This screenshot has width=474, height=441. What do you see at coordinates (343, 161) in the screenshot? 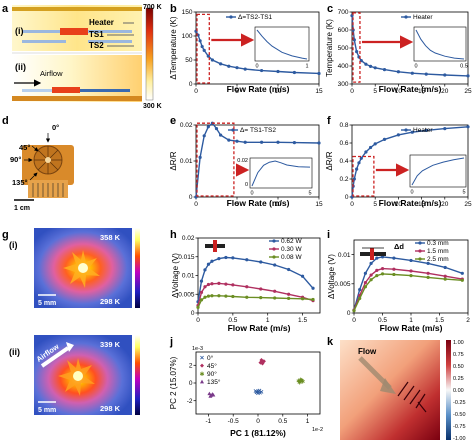
I see `y-tick-label: 0.4` at bounding box center [343, 161].